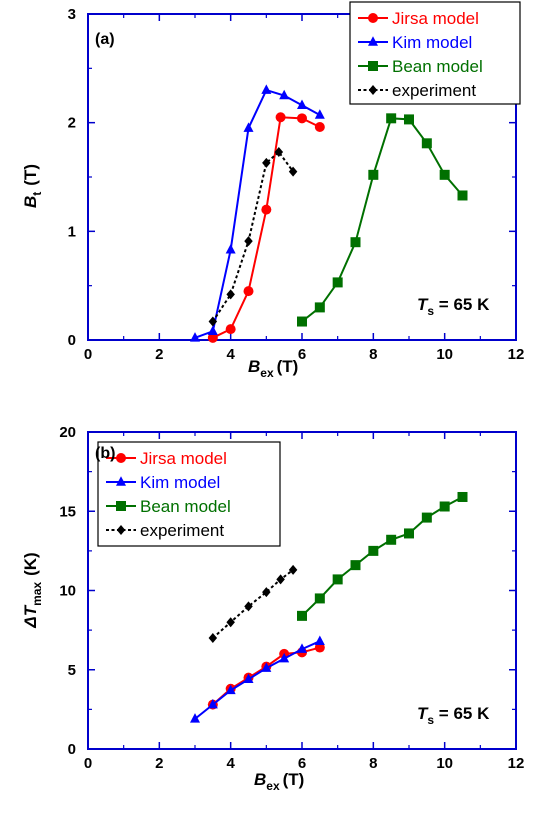 This screenshot has height=817, width=554. What do you see at coordinates (257, 679) in the screenshot?
I see `series-kim-model` at bounding box center [257, 679].